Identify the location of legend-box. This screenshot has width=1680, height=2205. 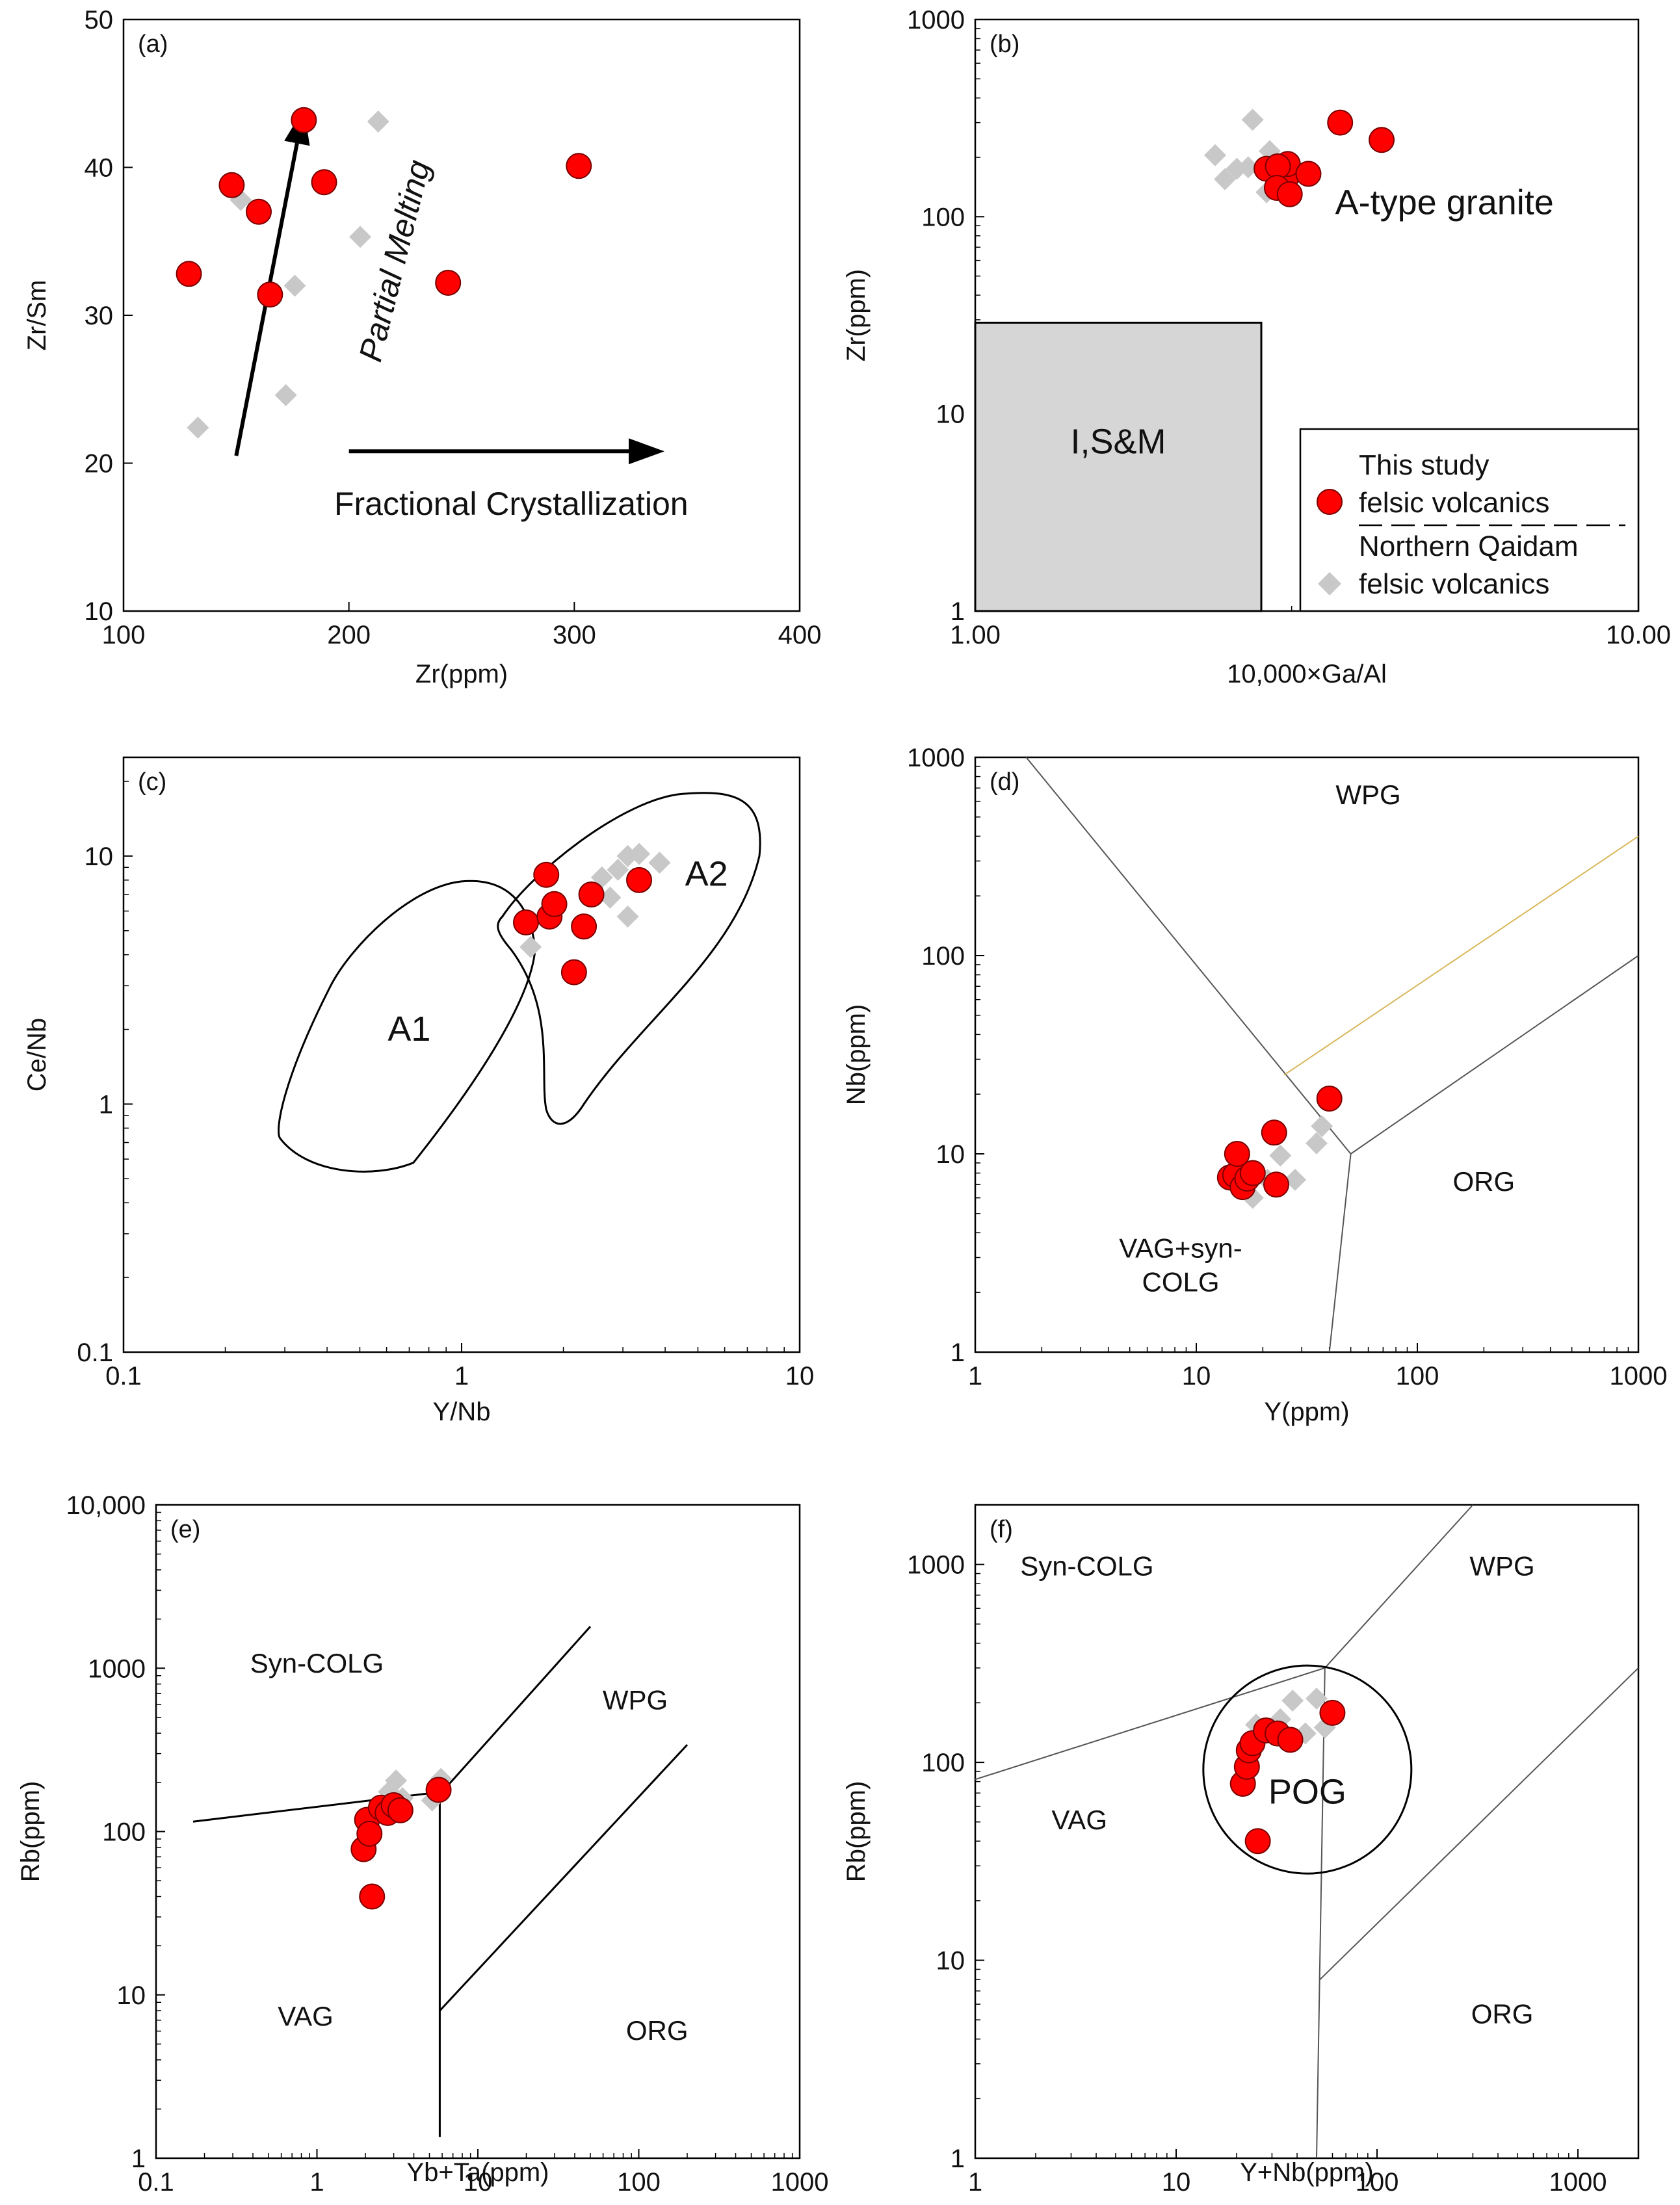
(1469, 520).